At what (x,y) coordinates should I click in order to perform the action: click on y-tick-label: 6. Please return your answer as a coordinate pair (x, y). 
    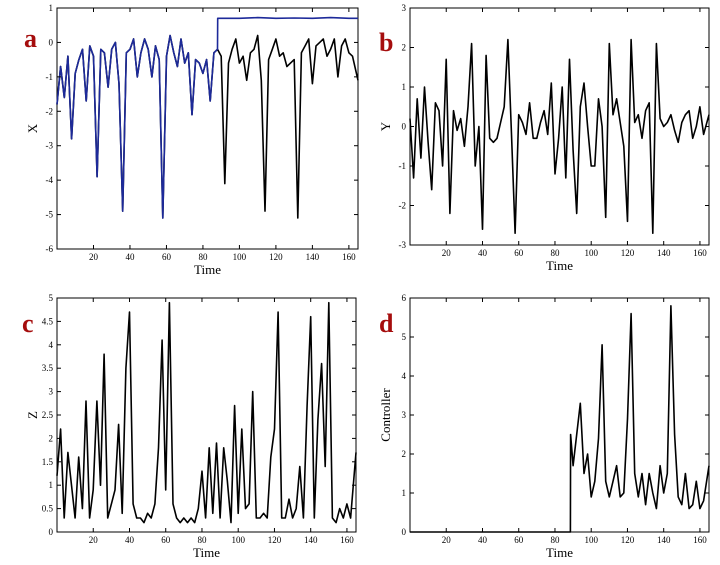
    Looking at the image, I should click on (404, 298).